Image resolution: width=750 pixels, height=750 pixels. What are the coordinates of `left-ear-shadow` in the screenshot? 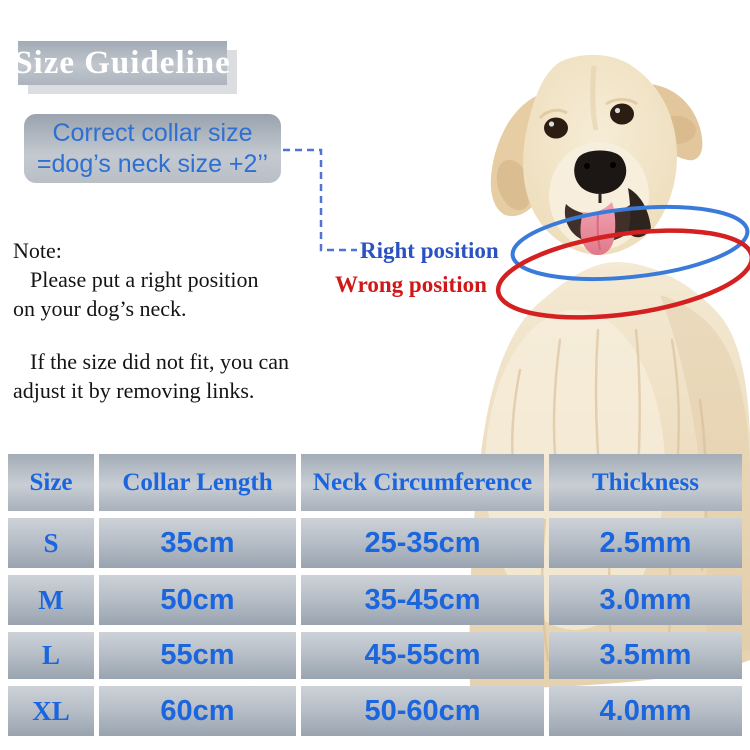 It's located at (514, 185).